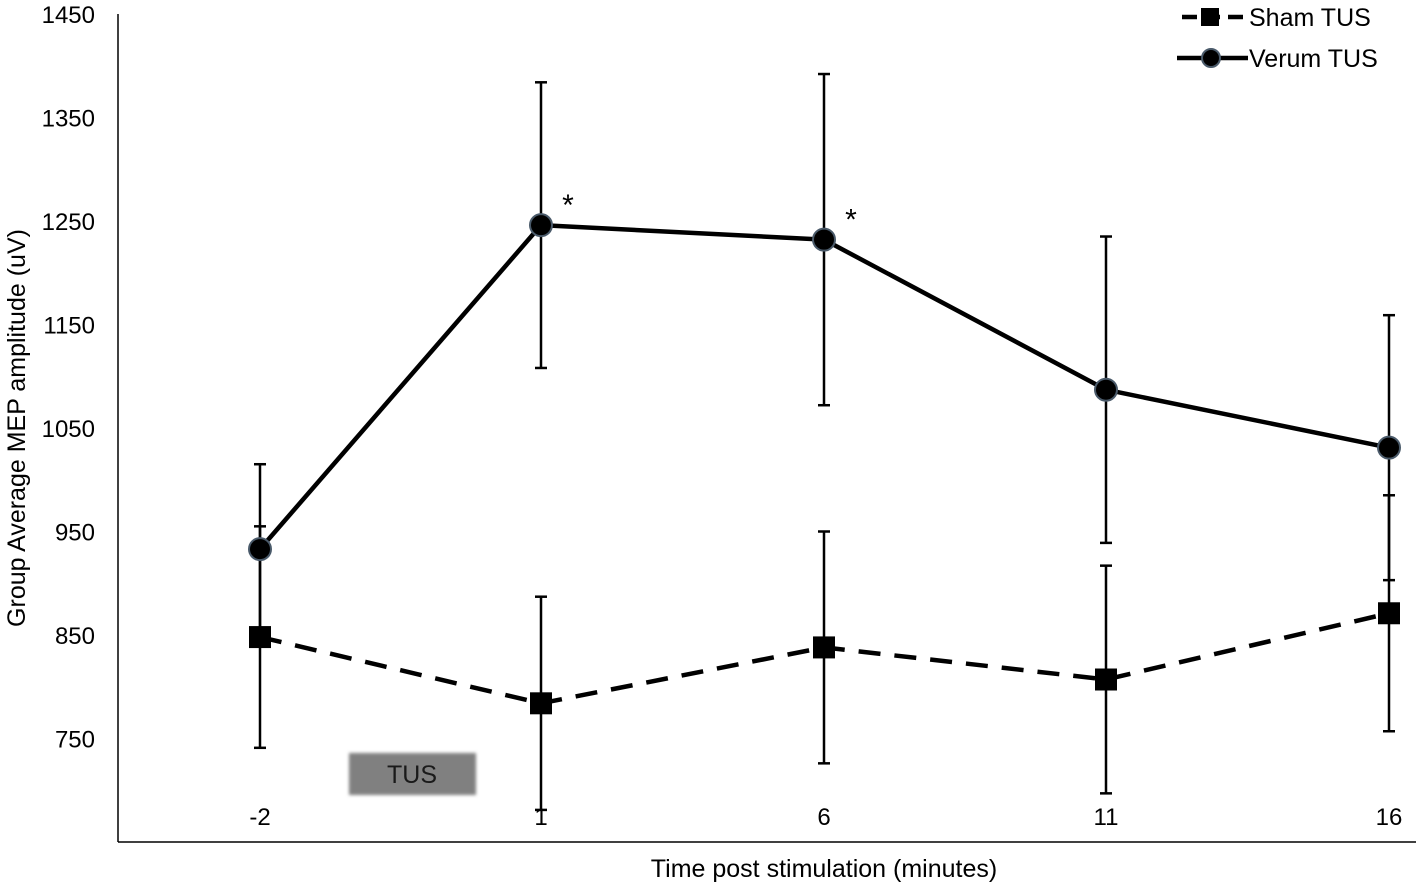  Describe the element at coordinates (68, 378) in the screenshot. I see `y-tick-labels: 750 850 950 1050 1150 1250 1350 1450` at that location.